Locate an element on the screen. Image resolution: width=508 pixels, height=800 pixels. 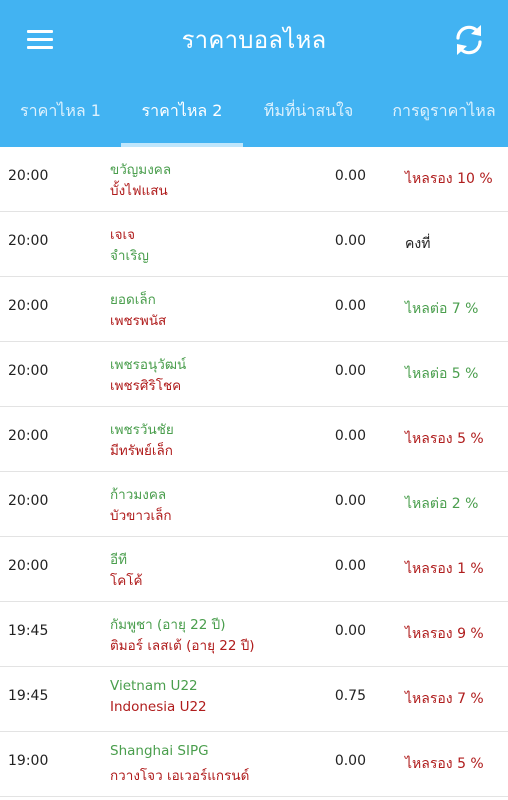
away-team: บั้งไฟแสน is located at coordinates (139, 191).